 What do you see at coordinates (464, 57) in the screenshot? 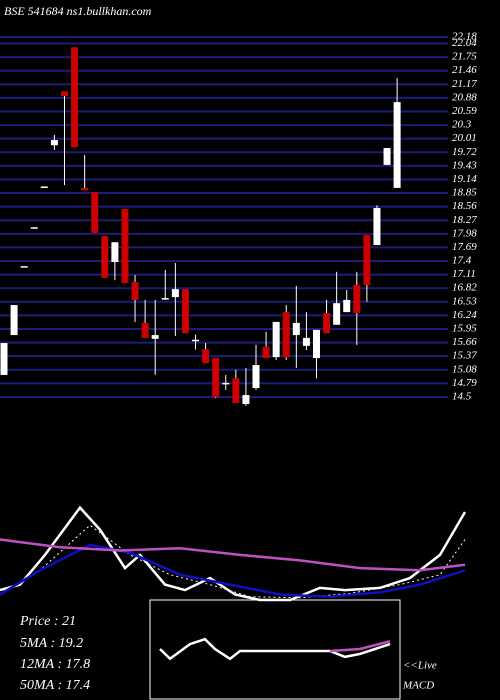
I see `y-tick-label: 21.75` at bounding box center [464, 57].